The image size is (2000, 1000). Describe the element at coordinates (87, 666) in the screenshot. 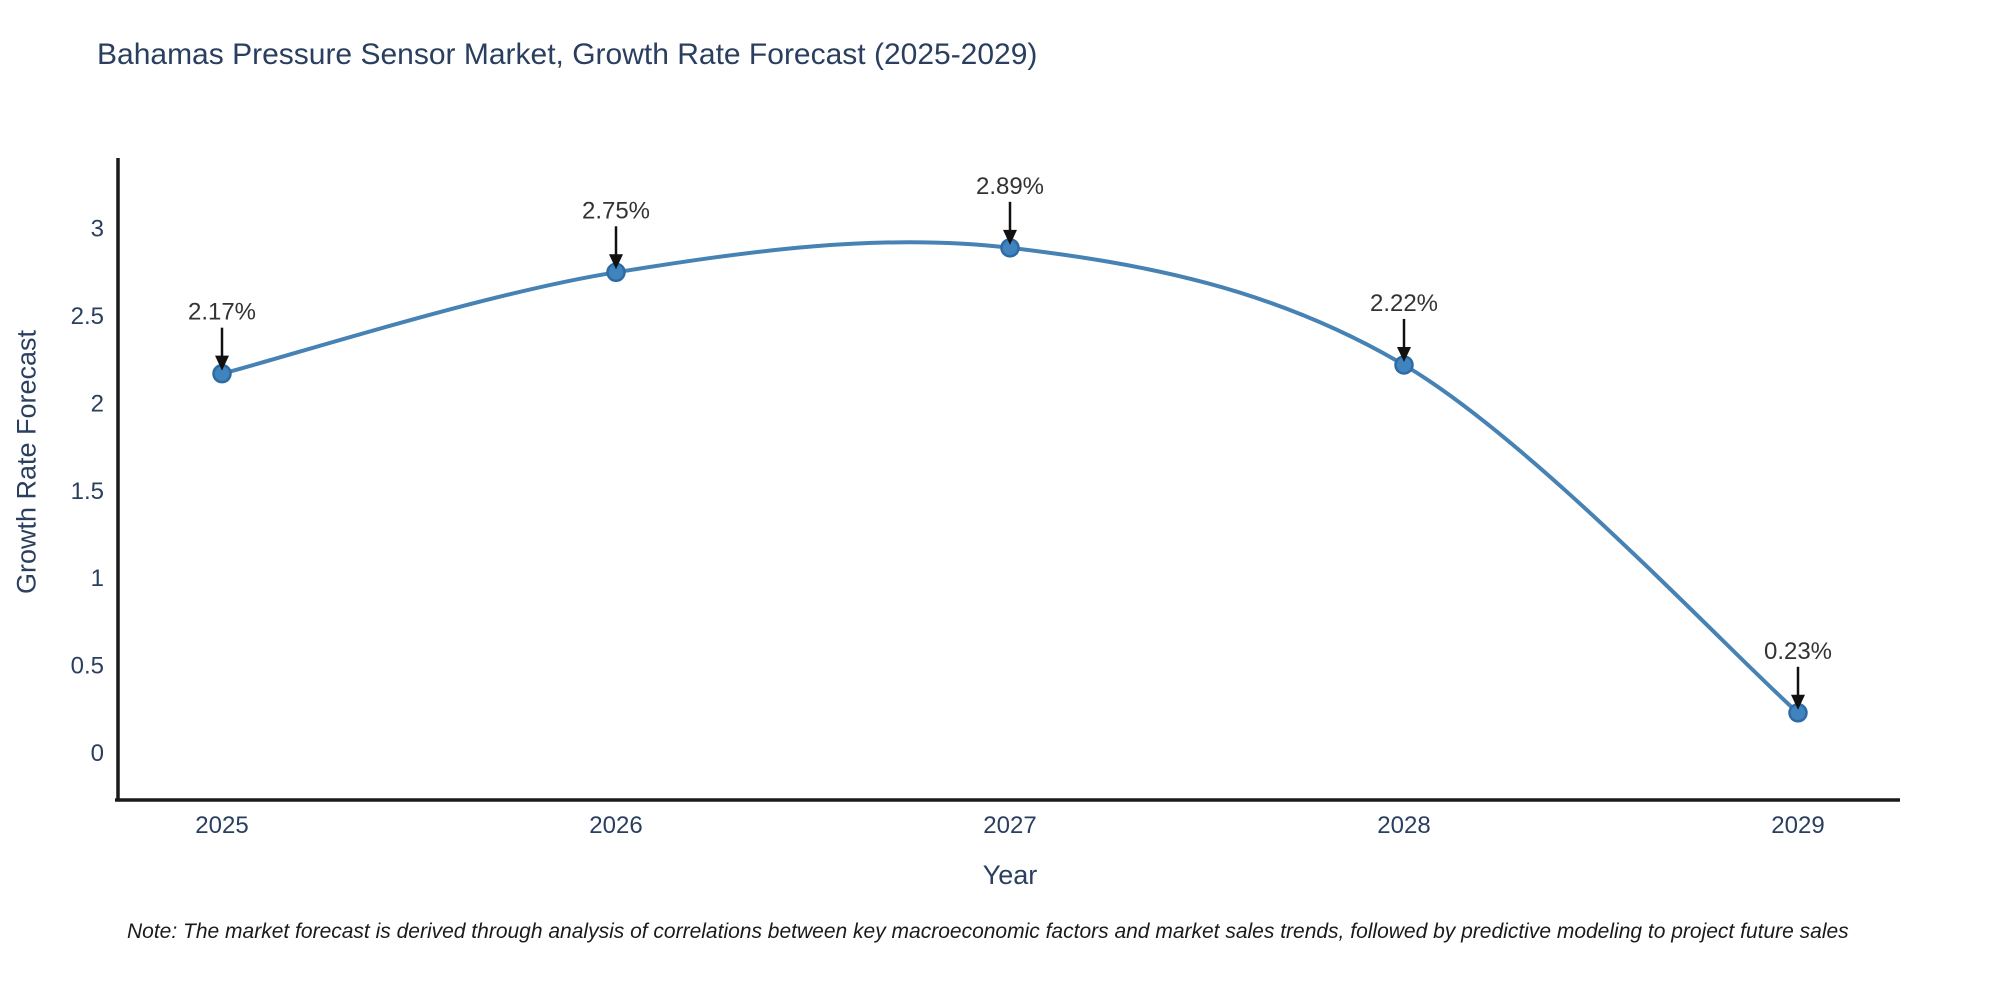

I see `y-tick-label: 0.5` at that location.